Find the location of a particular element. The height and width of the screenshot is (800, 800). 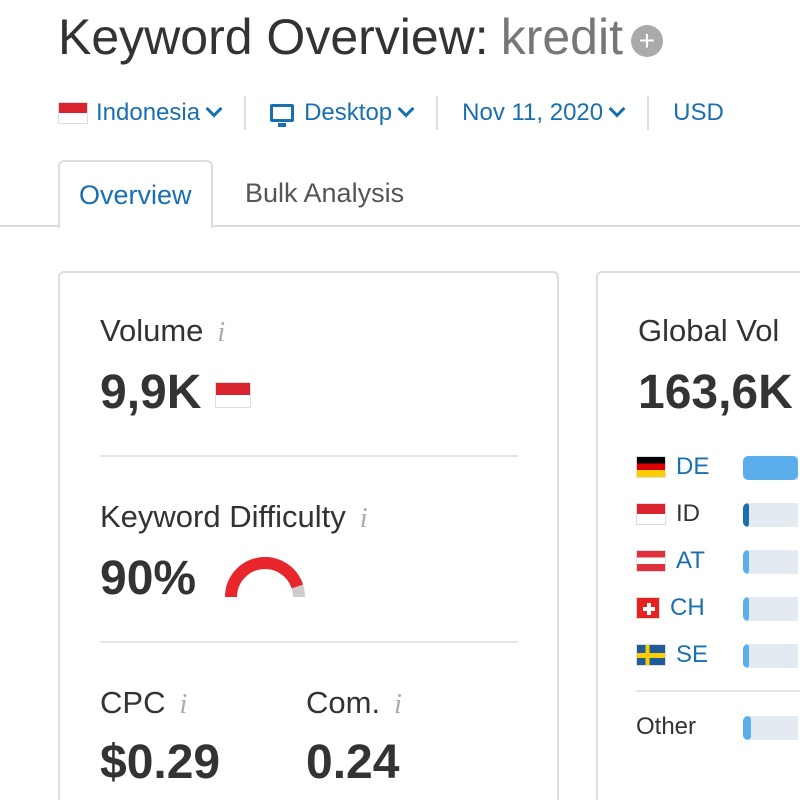

difficulty-gauge is located at coordinates (265, 577).